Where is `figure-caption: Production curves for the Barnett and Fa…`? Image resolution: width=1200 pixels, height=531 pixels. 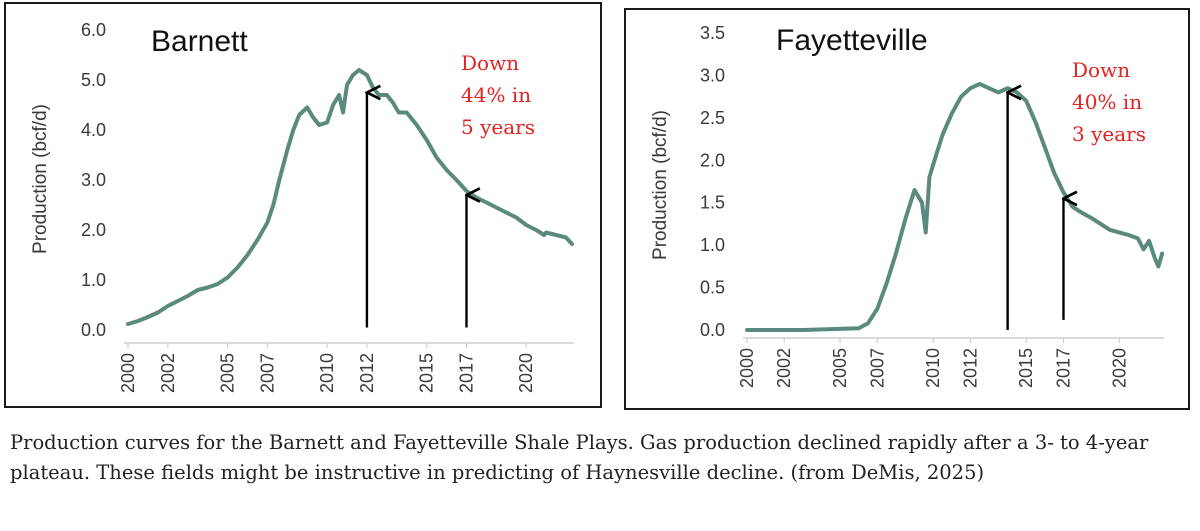 figure-caption: Production curves for the Barnett and Fa… is located at coordinates (579, 457).